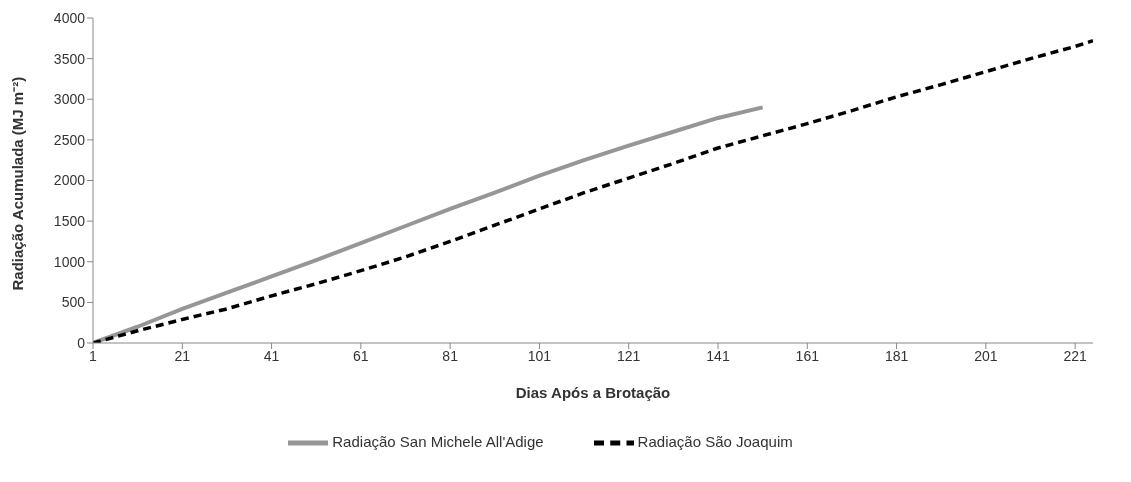 The height and width of the screenshot is (482, 1131). What do you see at coordinates (69, 58) in the screenshot?
I see `y-tick-label: 3500` at bounding box center [69, 58].